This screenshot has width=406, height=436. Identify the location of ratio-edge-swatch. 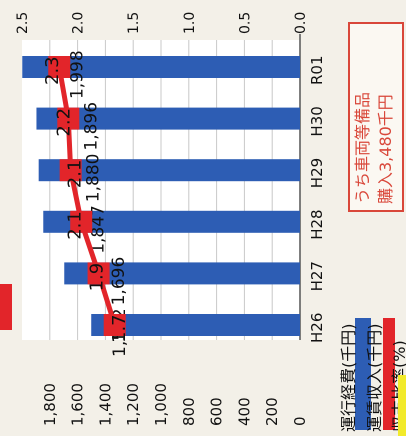
(402, 405).